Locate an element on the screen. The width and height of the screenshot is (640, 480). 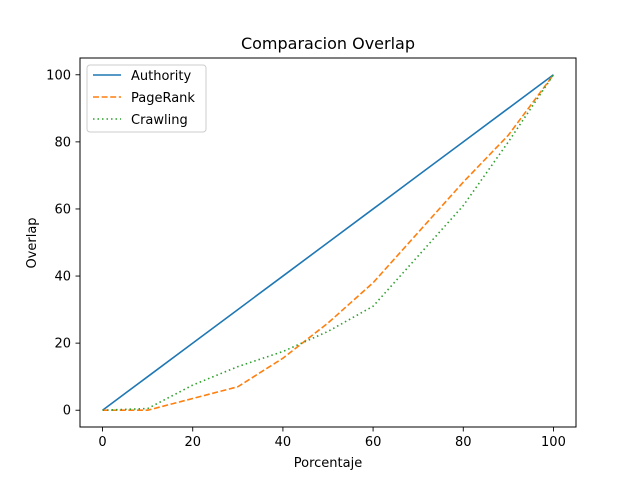
y-tick-label: 100 is located at coordinates (58, 75).